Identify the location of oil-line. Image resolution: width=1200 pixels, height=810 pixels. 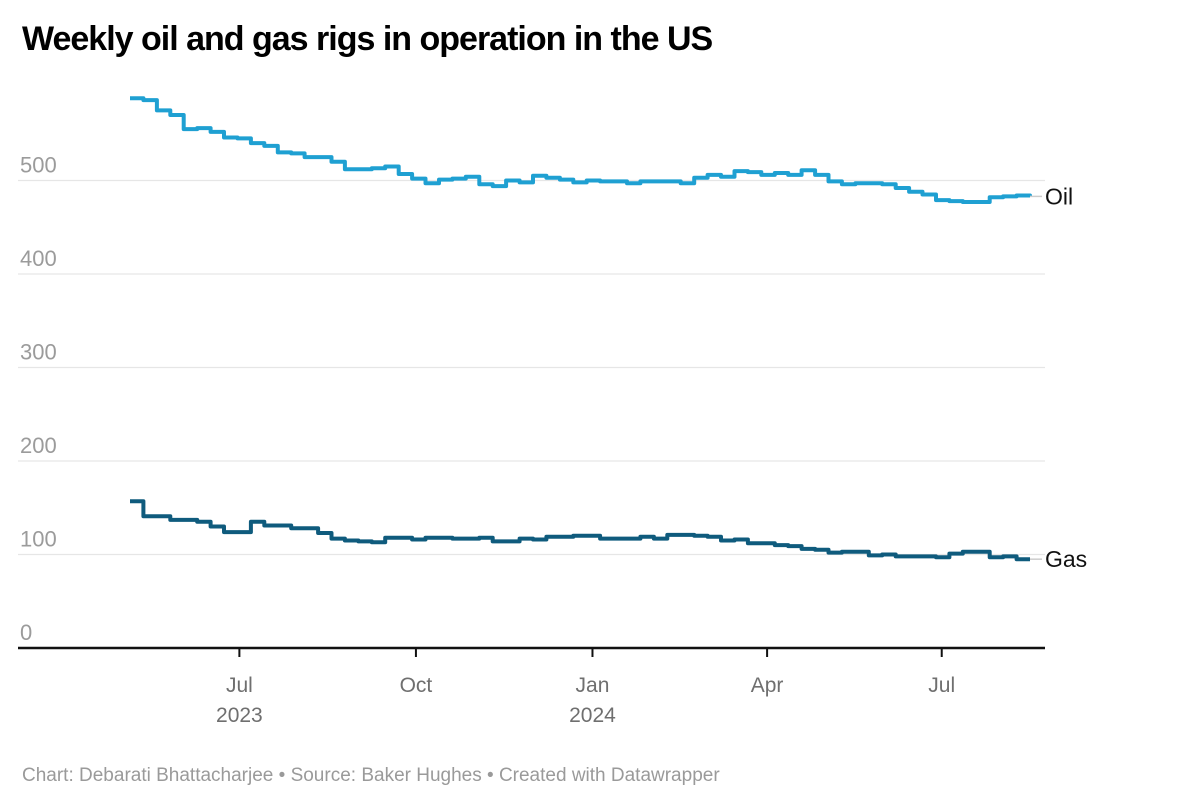
(581, 150).